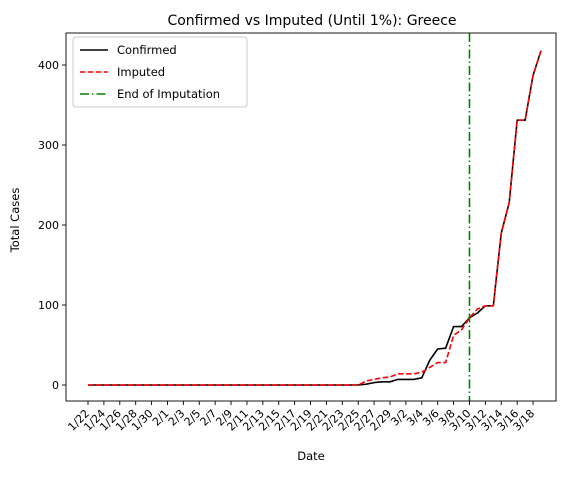 Image resolution: width=571 pixels, height=478 pixels. I want to click on legend: Confirmed Imputed End of Imputation, so click(160, 72).